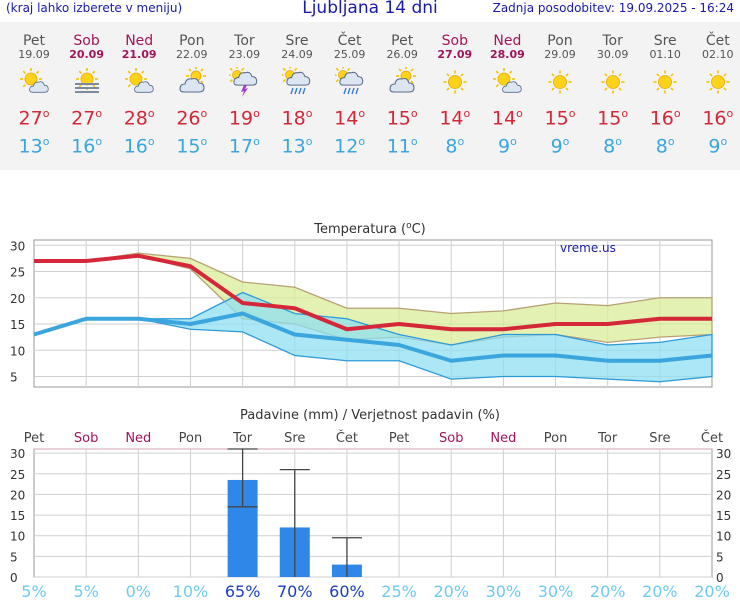 This screenshot has width=740, height=600. Describe the element at coordinates (612, 54) in the screenshot. I see `day-date: 30.09` at that location.